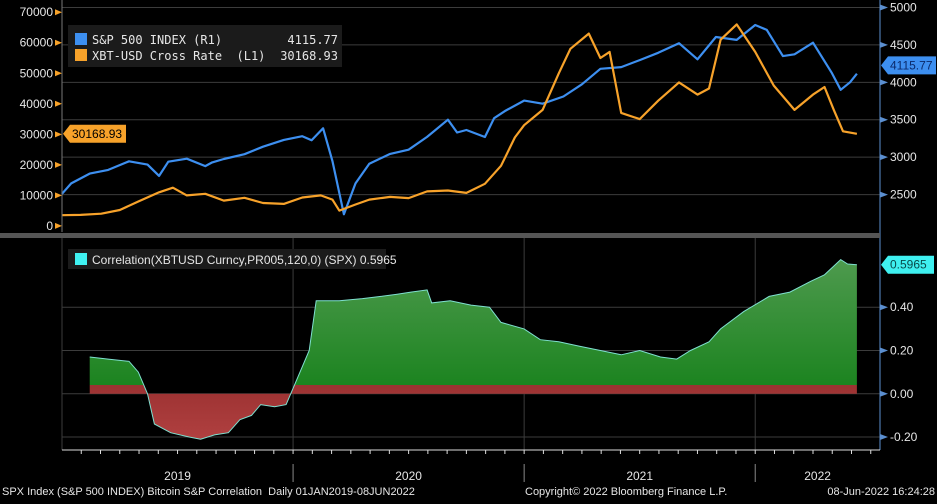  I want to click on left-axis-tick-label: 0, so click(49, 226).